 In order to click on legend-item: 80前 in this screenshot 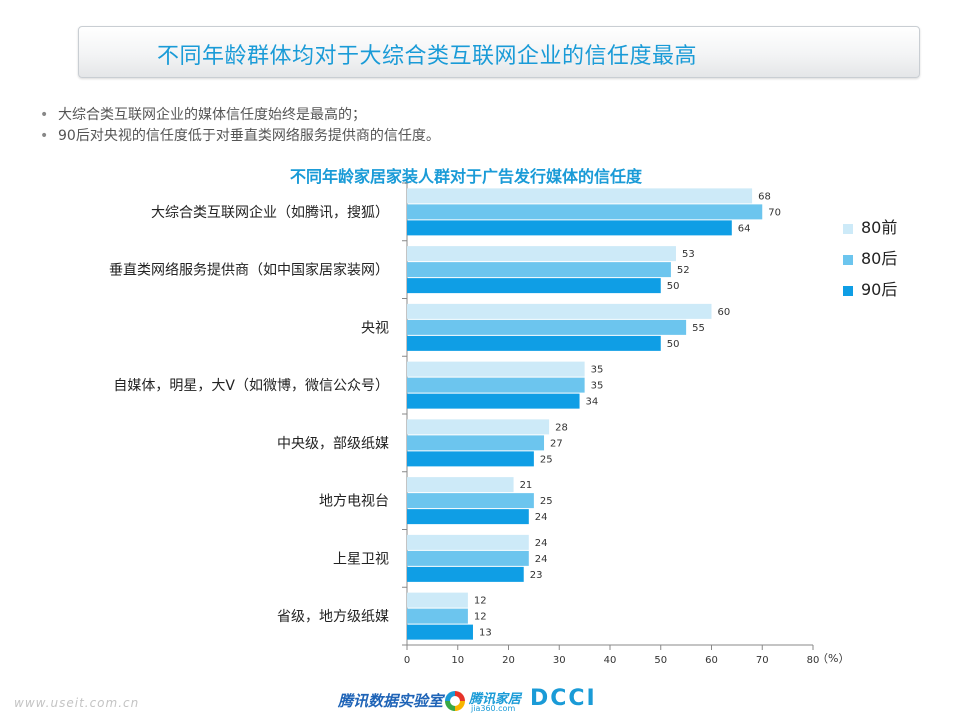, I will do `click(870, 233)`.